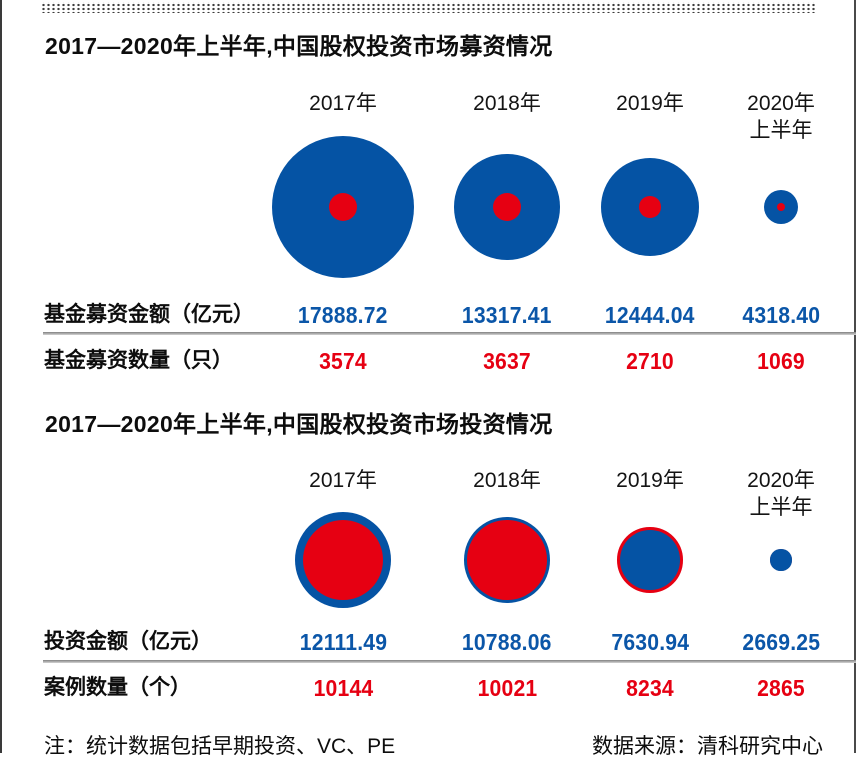  What do you see at coordinates (707, 746) in the screenshot?
I see `footer-source: 数据来源：清科研究中心` at bounding box center [707, 746].